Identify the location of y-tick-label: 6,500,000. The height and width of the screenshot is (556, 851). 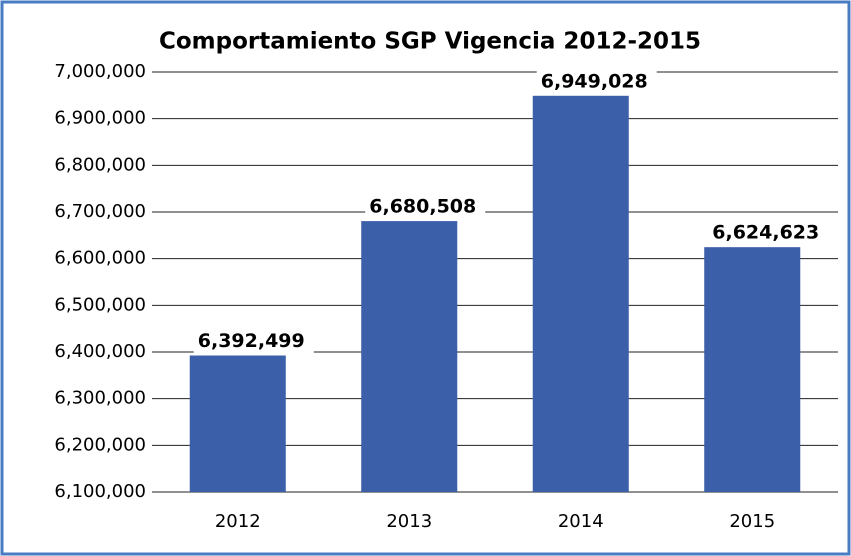
(100, 304).